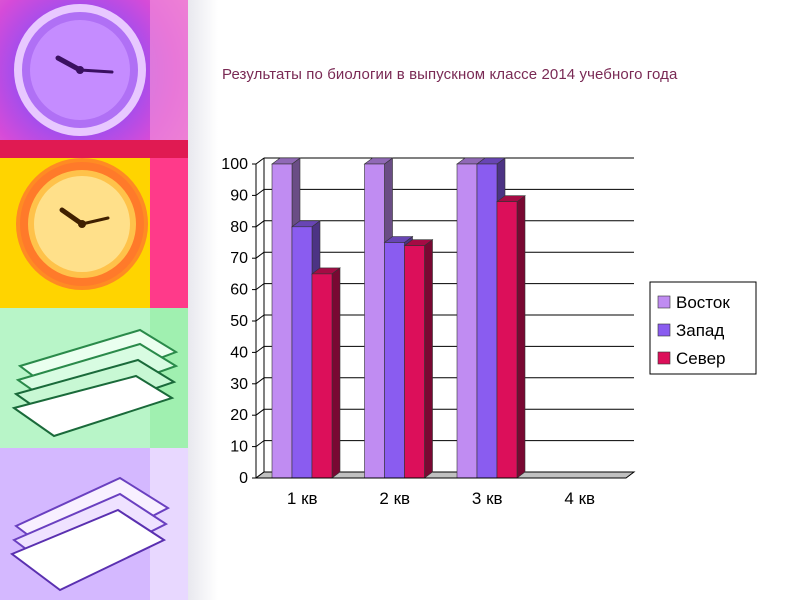 This screenshot has height=600, width=800. Describe the element at coordinates (234, 164) in the screenshot. I see `y-tick-label: 100` at that location.